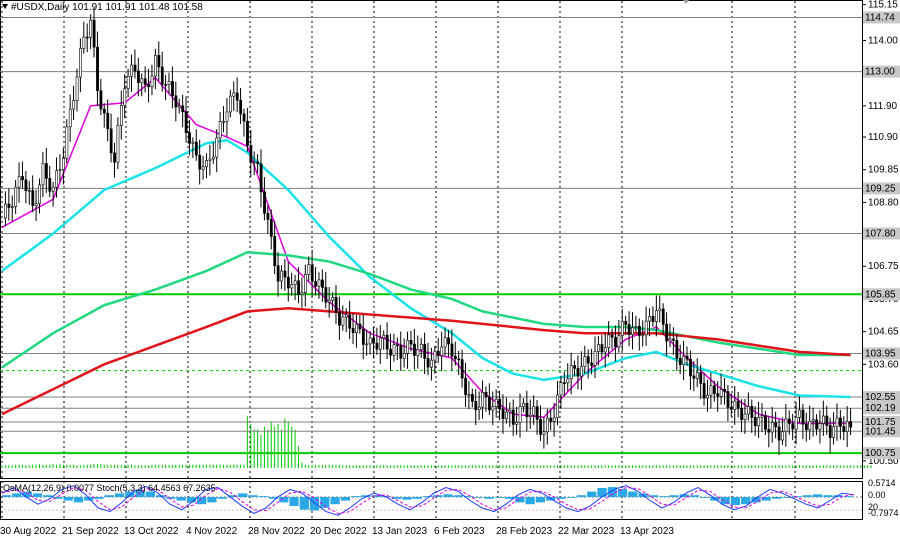 The image size is (900, 537). I want to click on level-tag-label: 113.00, so click(880, 72).